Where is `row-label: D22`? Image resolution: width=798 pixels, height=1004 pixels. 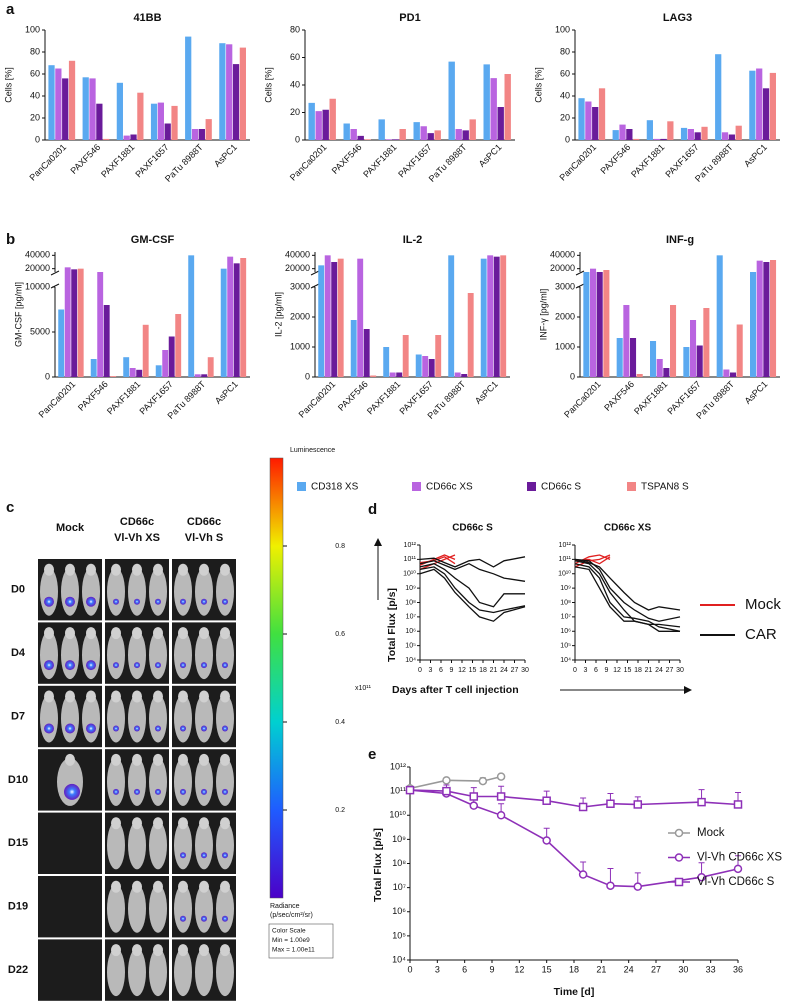 row-label: D22 is located at coordinates (18, 970).